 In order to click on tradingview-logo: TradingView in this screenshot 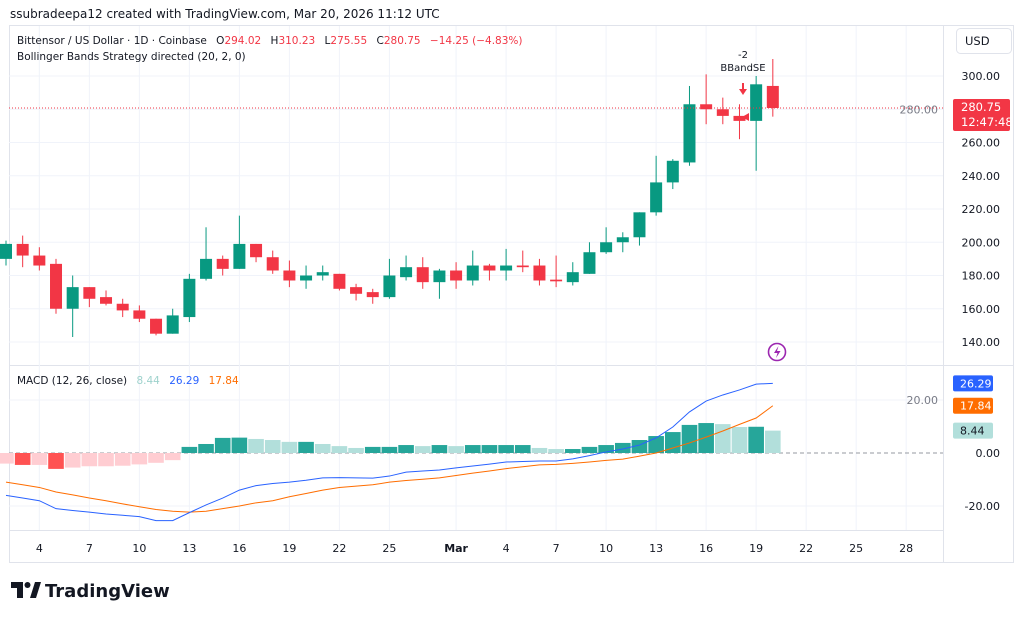, I will do `click(90, 591)`.